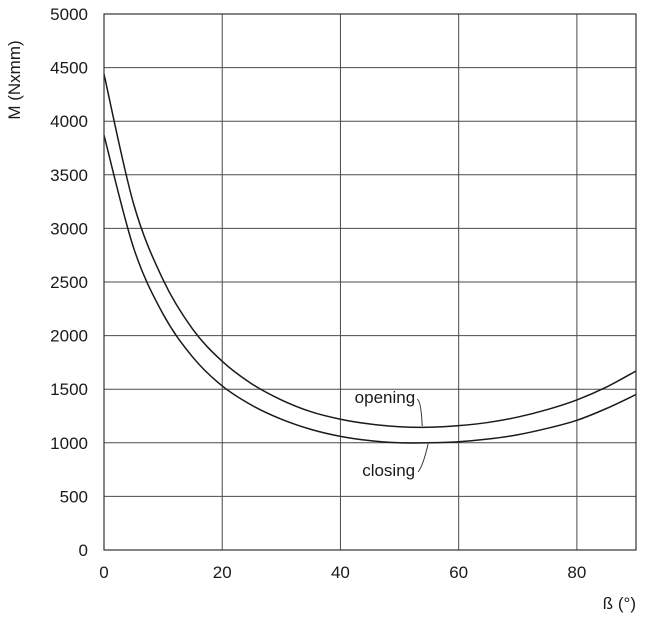 This screenshot has width=649, height=619. What do you see at coordinates (69, 389) in the screenshot?
I see `y-tick-label: 1500` at bounding box center [69, 389].